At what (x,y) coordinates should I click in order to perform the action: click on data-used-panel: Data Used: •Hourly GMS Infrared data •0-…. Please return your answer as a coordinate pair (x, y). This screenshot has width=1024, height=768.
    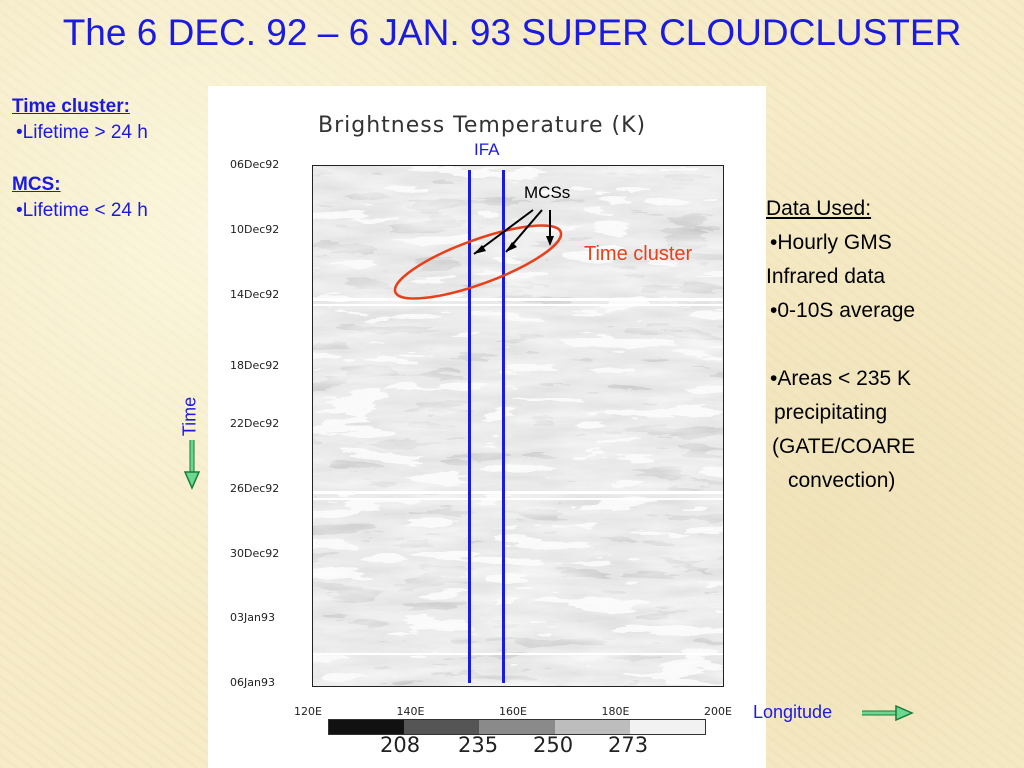
    Looking at the image, I should click on (840, 345).